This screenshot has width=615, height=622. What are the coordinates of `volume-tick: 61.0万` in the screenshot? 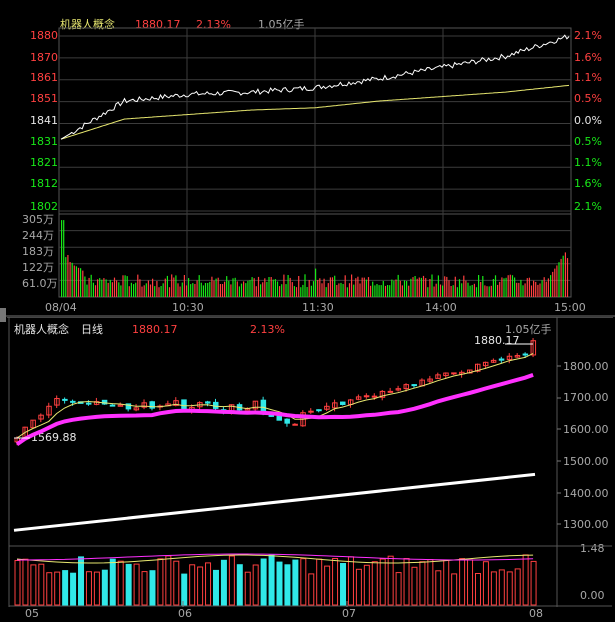 It's located at (40, 283).